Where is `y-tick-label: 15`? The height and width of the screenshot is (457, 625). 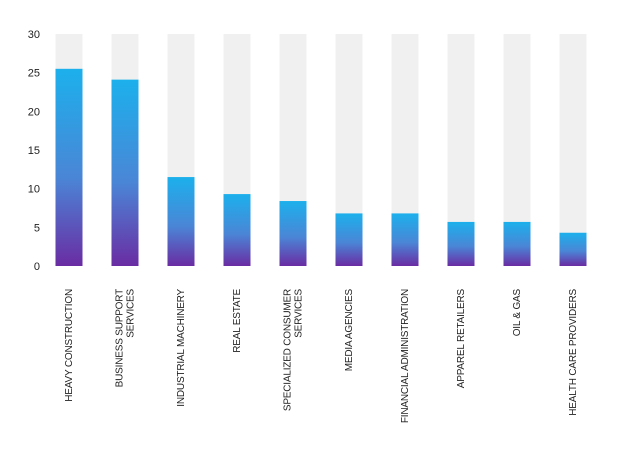 y-tick-label: 15 is located at coordinates (34, 151).